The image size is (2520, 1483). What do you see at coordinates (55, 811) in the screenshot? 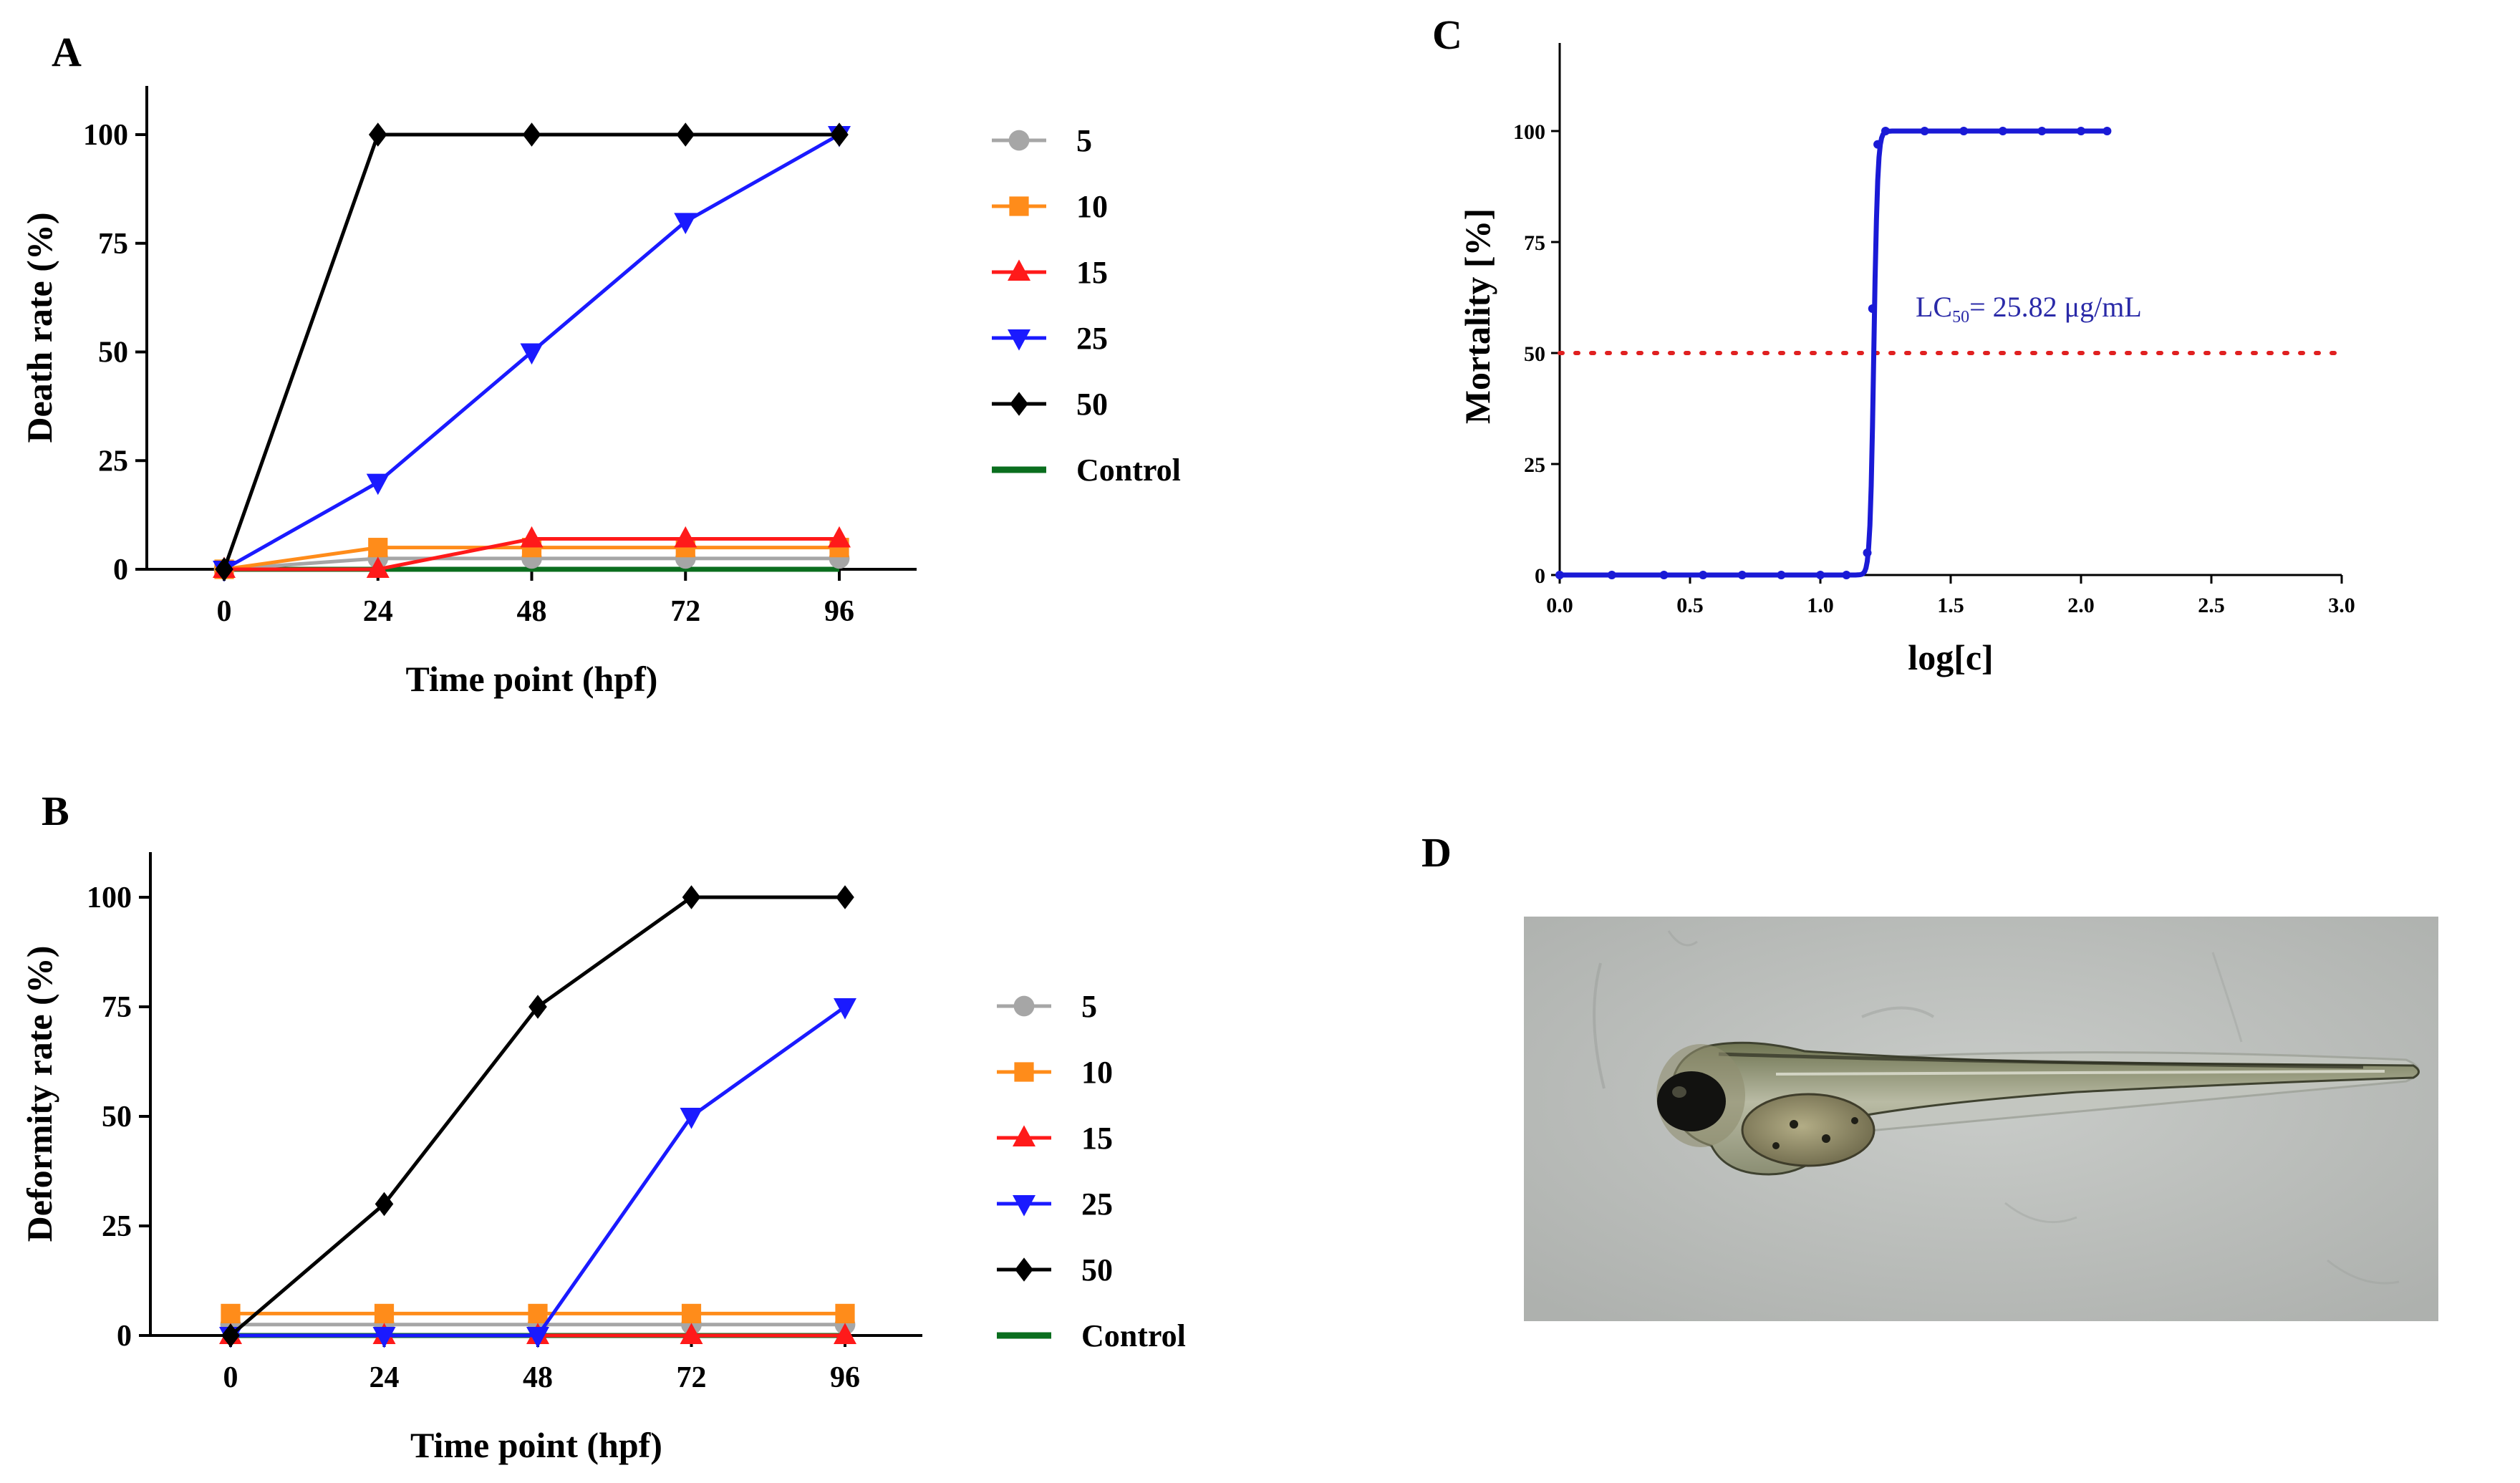
I see `panel-label-b: B` at bounding box center [55, 811].